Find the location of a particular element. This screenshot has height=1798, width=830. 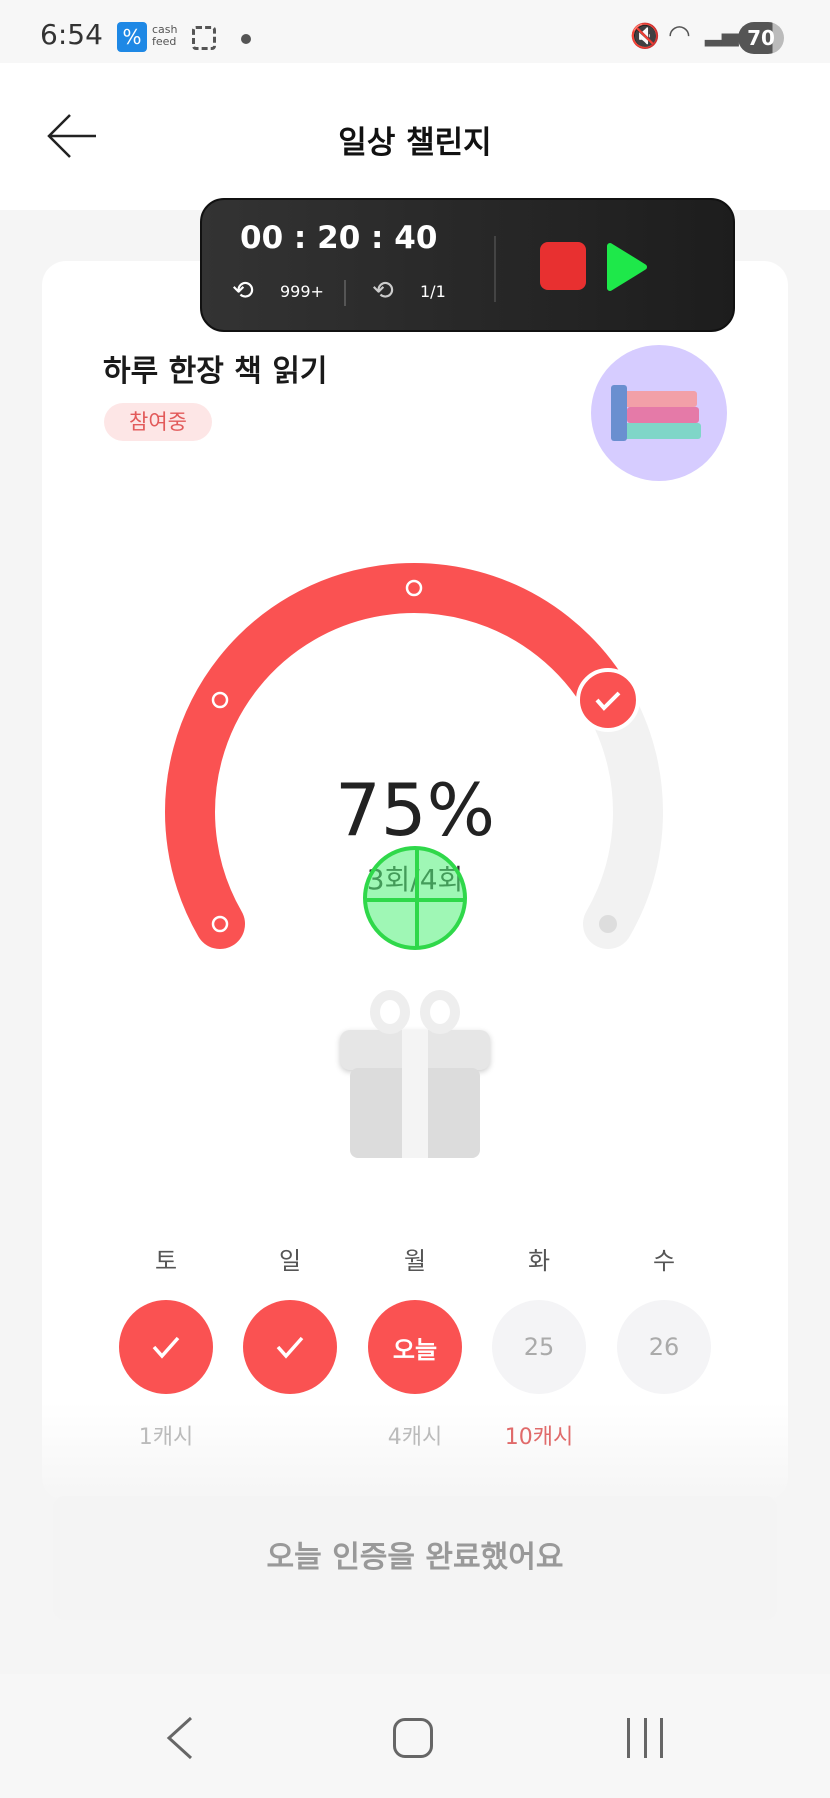

day-label: 일 is located at coordinates (290, 1261).